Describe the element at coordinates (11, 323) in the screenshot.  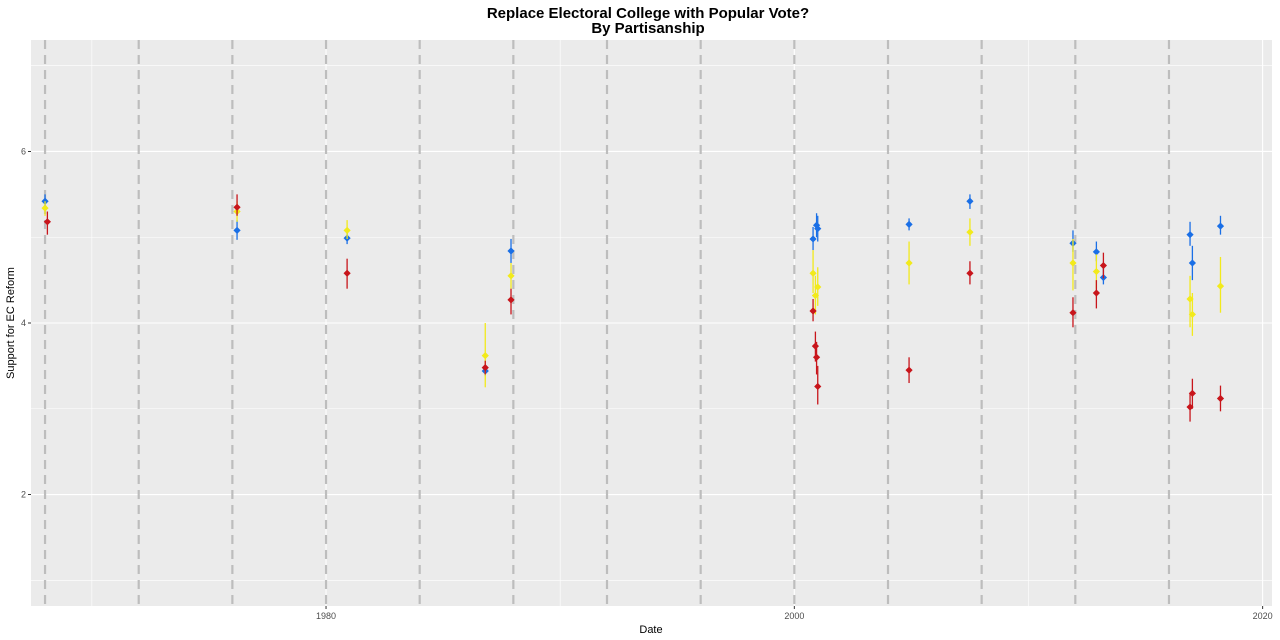
I see `y-axis-title: Support for EC Reform` at that location.